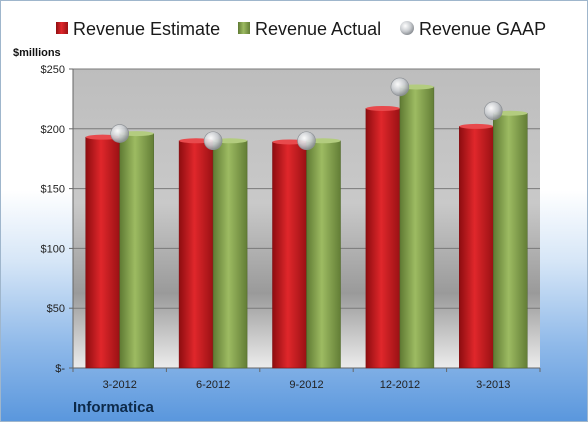 This screenshot has width=588, height=422. Describe the element at coordinates (60, 369) in the screenshot. I see `y-tick-label: $-` at that location.